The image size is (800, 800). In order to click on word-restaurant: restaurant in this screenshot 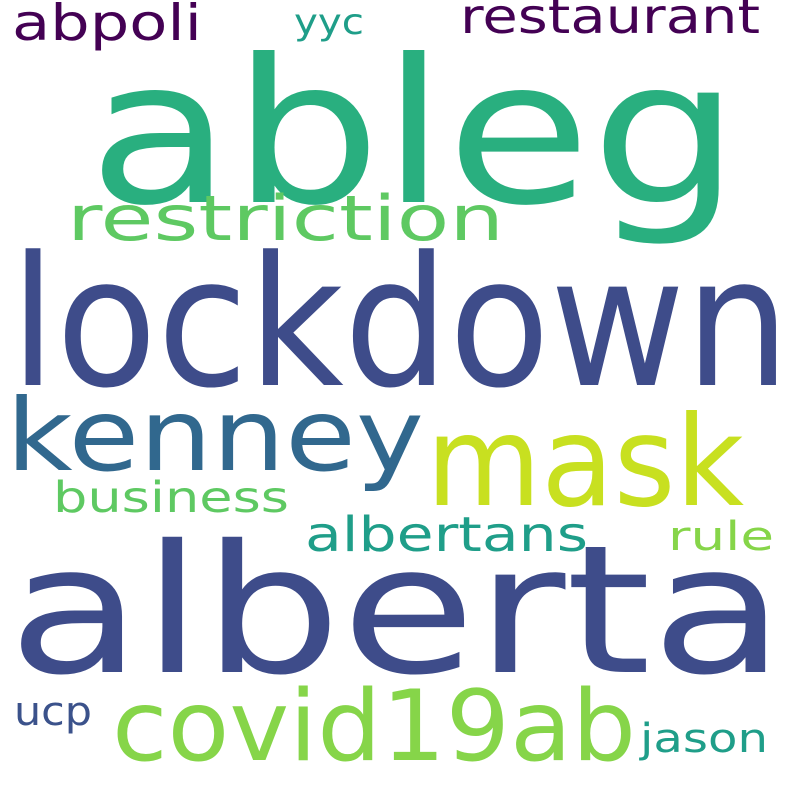, I will do `click(610, 22)`.